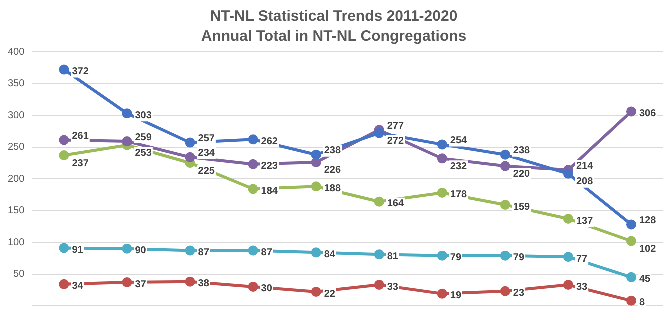 This screenshot has width=670, height=320. I want to click on data-label: 102, so click(648, 249).